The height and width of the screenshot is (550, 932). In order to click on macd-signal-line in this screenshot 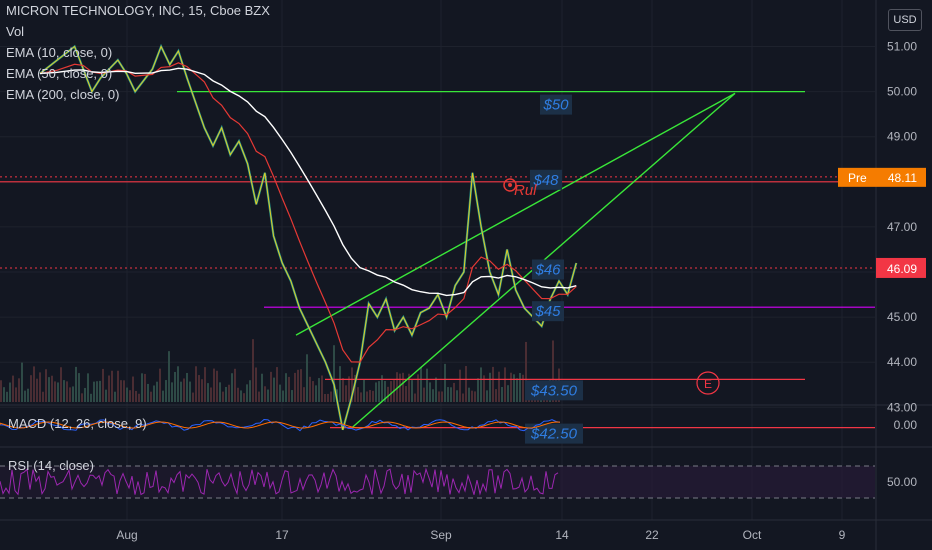, I will do `click(280, 425)`.